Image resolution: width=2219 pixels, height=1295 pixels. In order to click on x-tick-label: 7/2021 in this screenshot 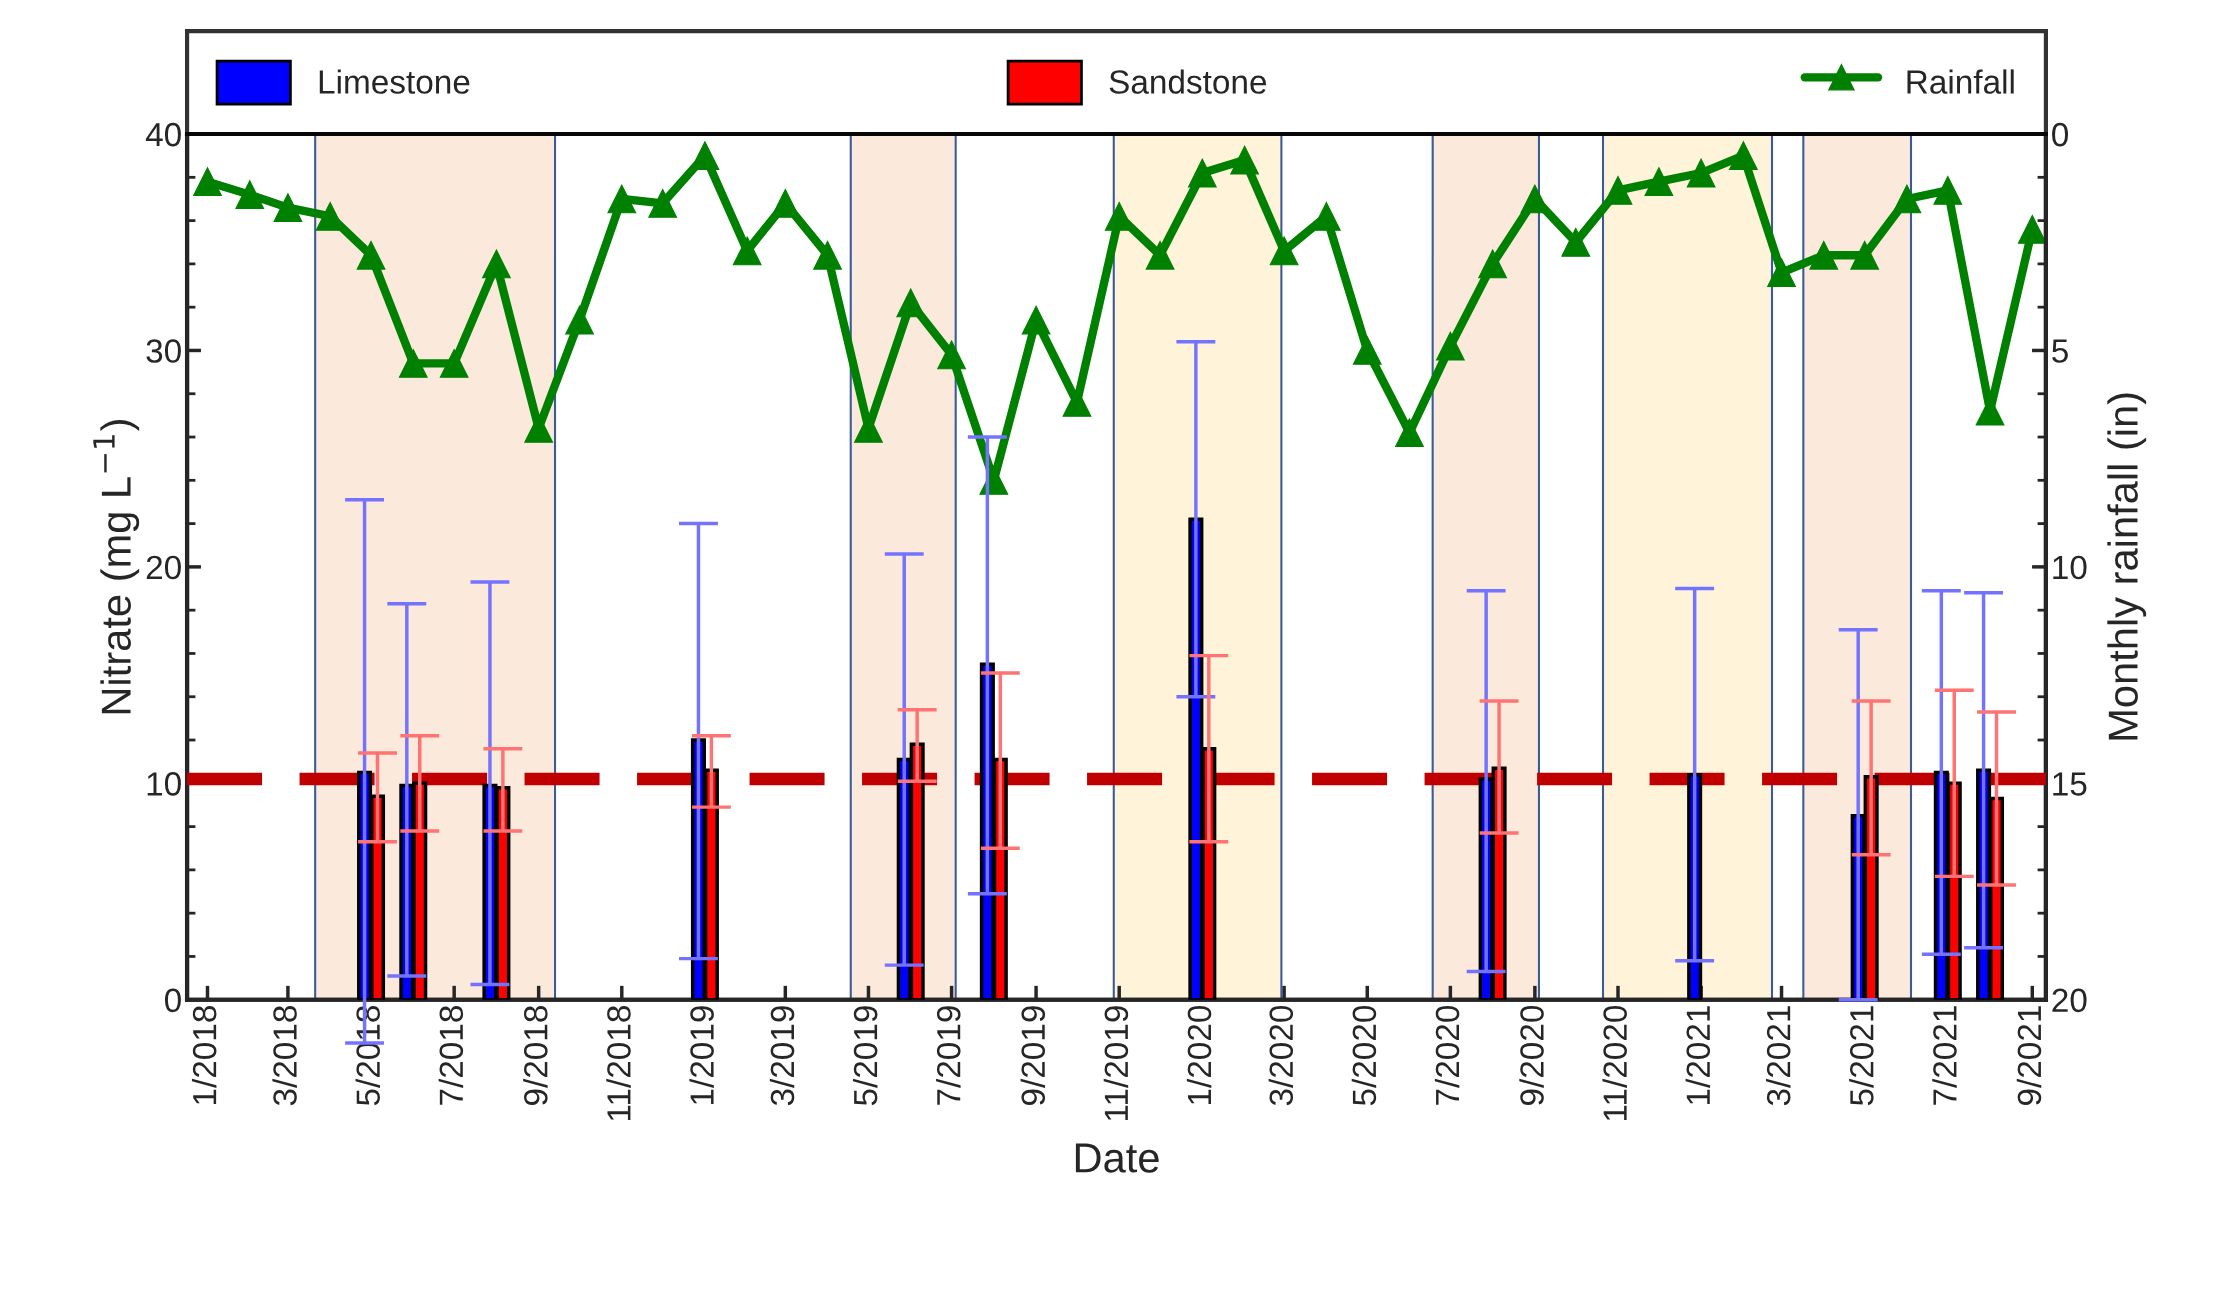, I will do `click(1944, 1055)`.